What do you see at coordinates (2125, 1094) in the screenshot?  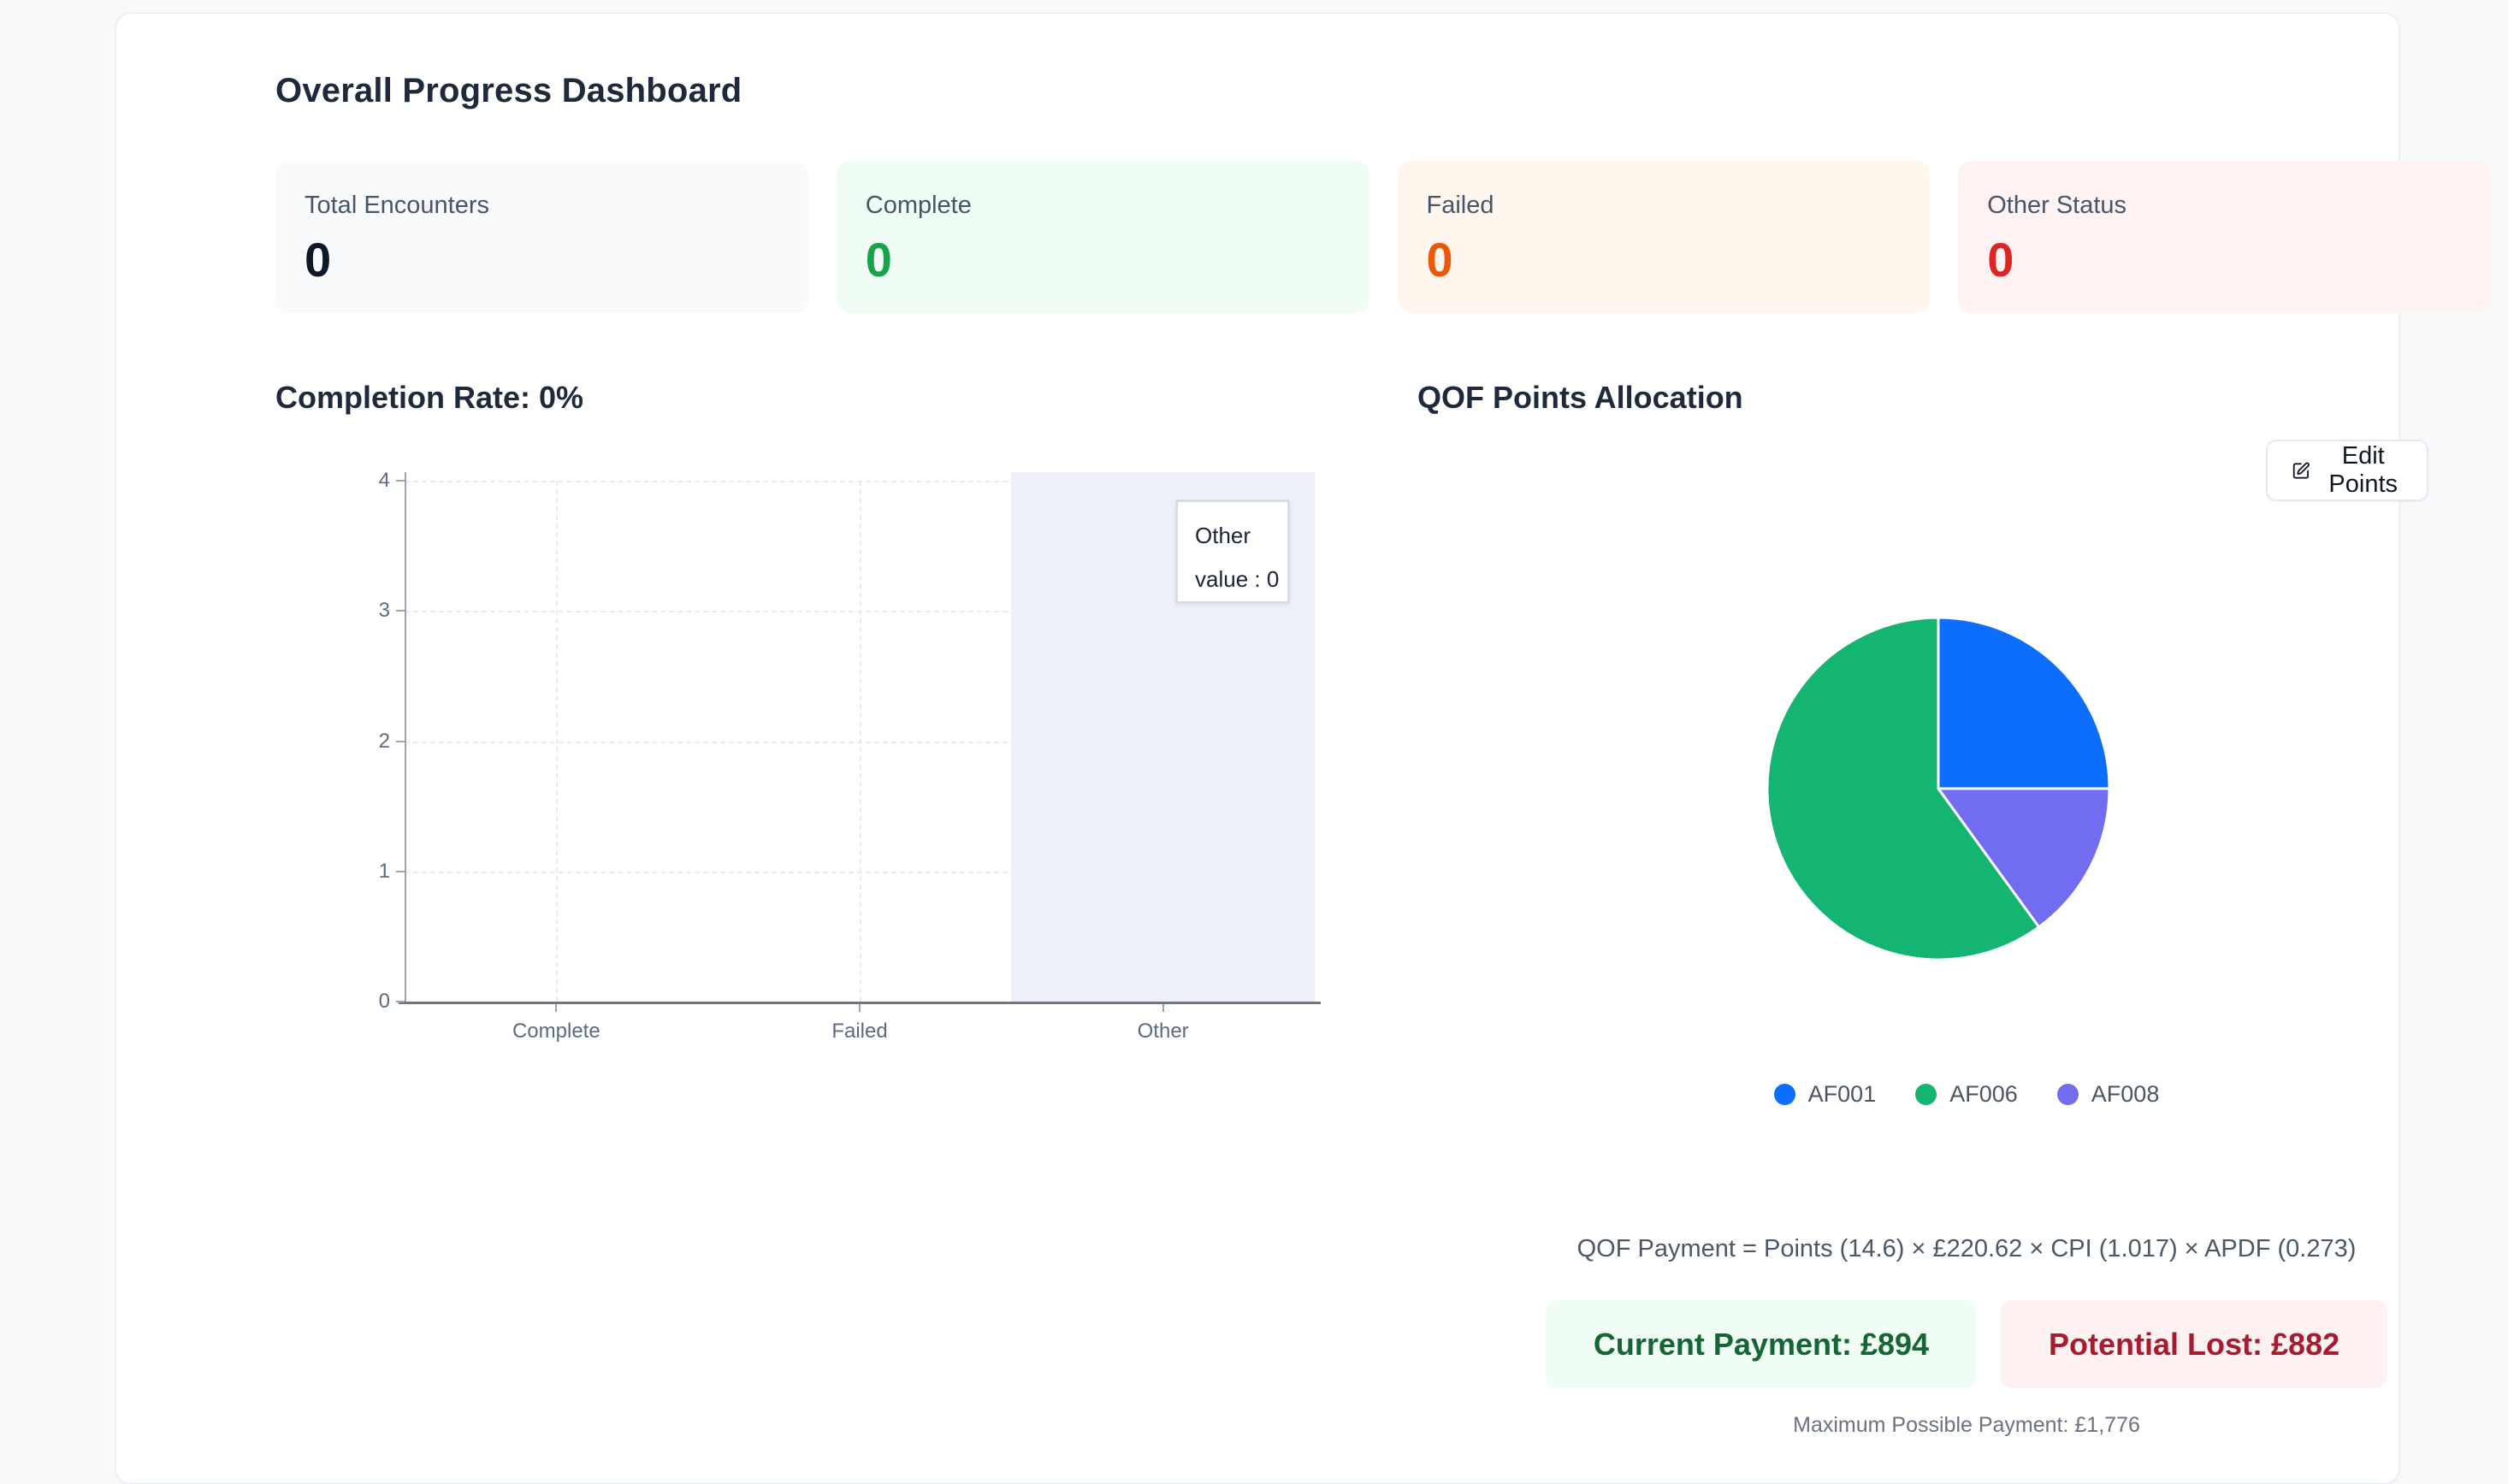 I see `legend-label: AF008` at bounding box center [2125, 1094].